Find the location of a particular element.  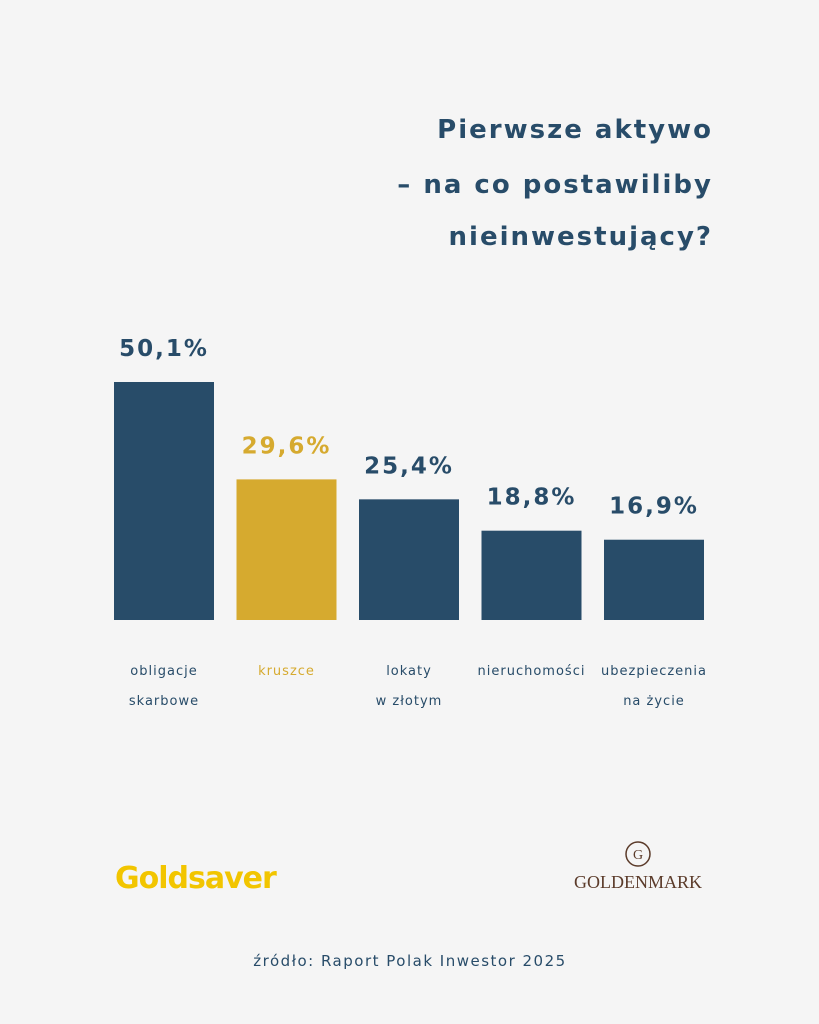

chart-title: Pierwsze aktywo is located at coordinates (575, 130).